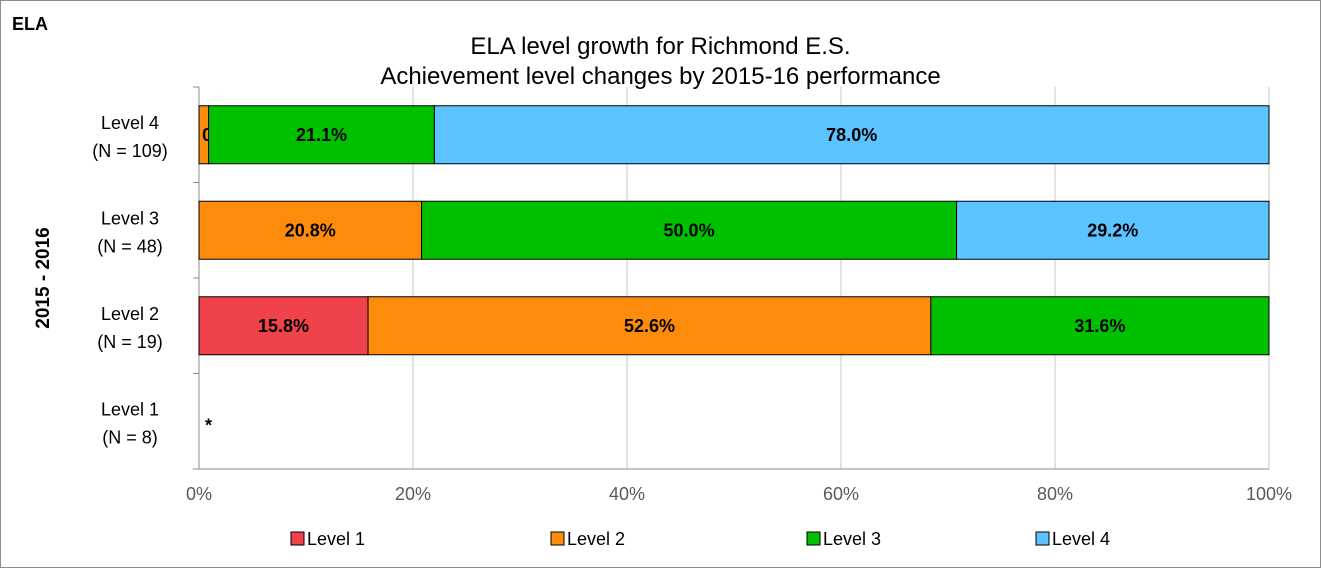 Image resolution: width=1321 pixels, height=568 pixels. Describe the element at coordinates (660, 46) in the screenshot. I see `chart-title: ELA level growth for Richmond E.S.` at that location.